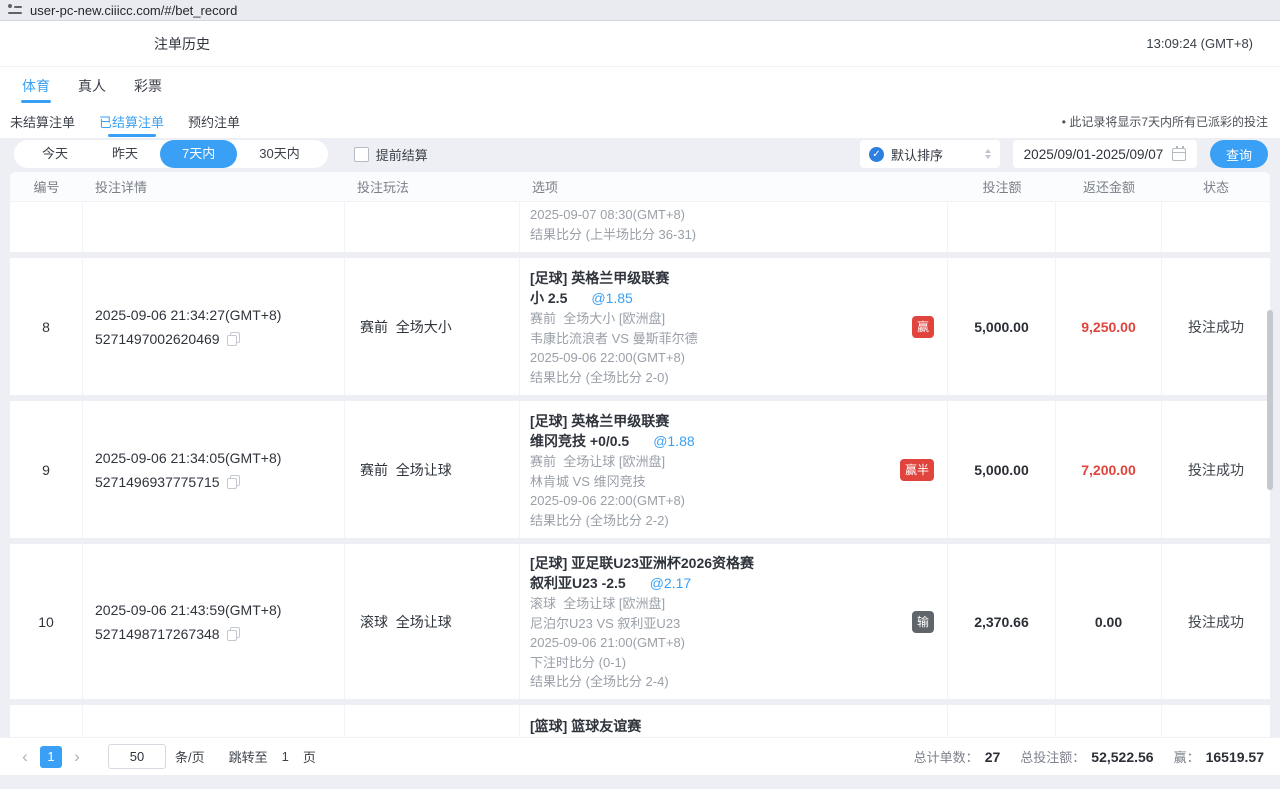 The image size is (1280, 789). What do you see at coordinates (988, 154) in the screenshot?
I see `sort-caret-icon` at bounding box center [988, 154].